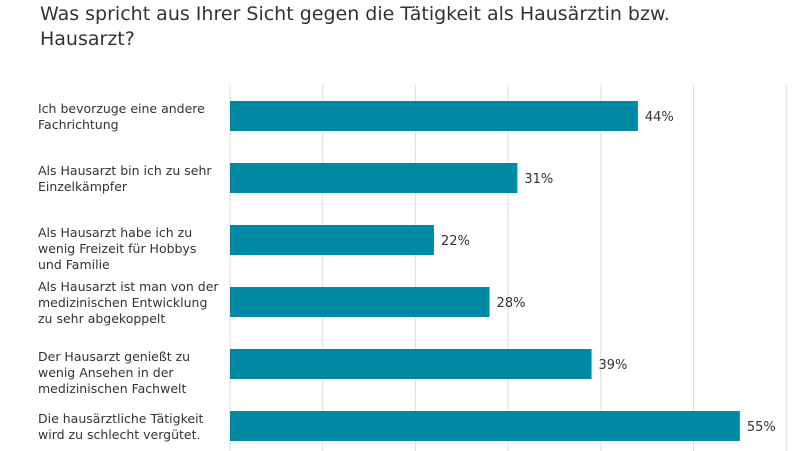 The width and height of the screenshot is (800, 451). What do you see at coordinates (121, 116) in the screenshot?
I see `category-label: Ich bevorzuge eine andere Fachrichtung` at bounding box center [121, 116].